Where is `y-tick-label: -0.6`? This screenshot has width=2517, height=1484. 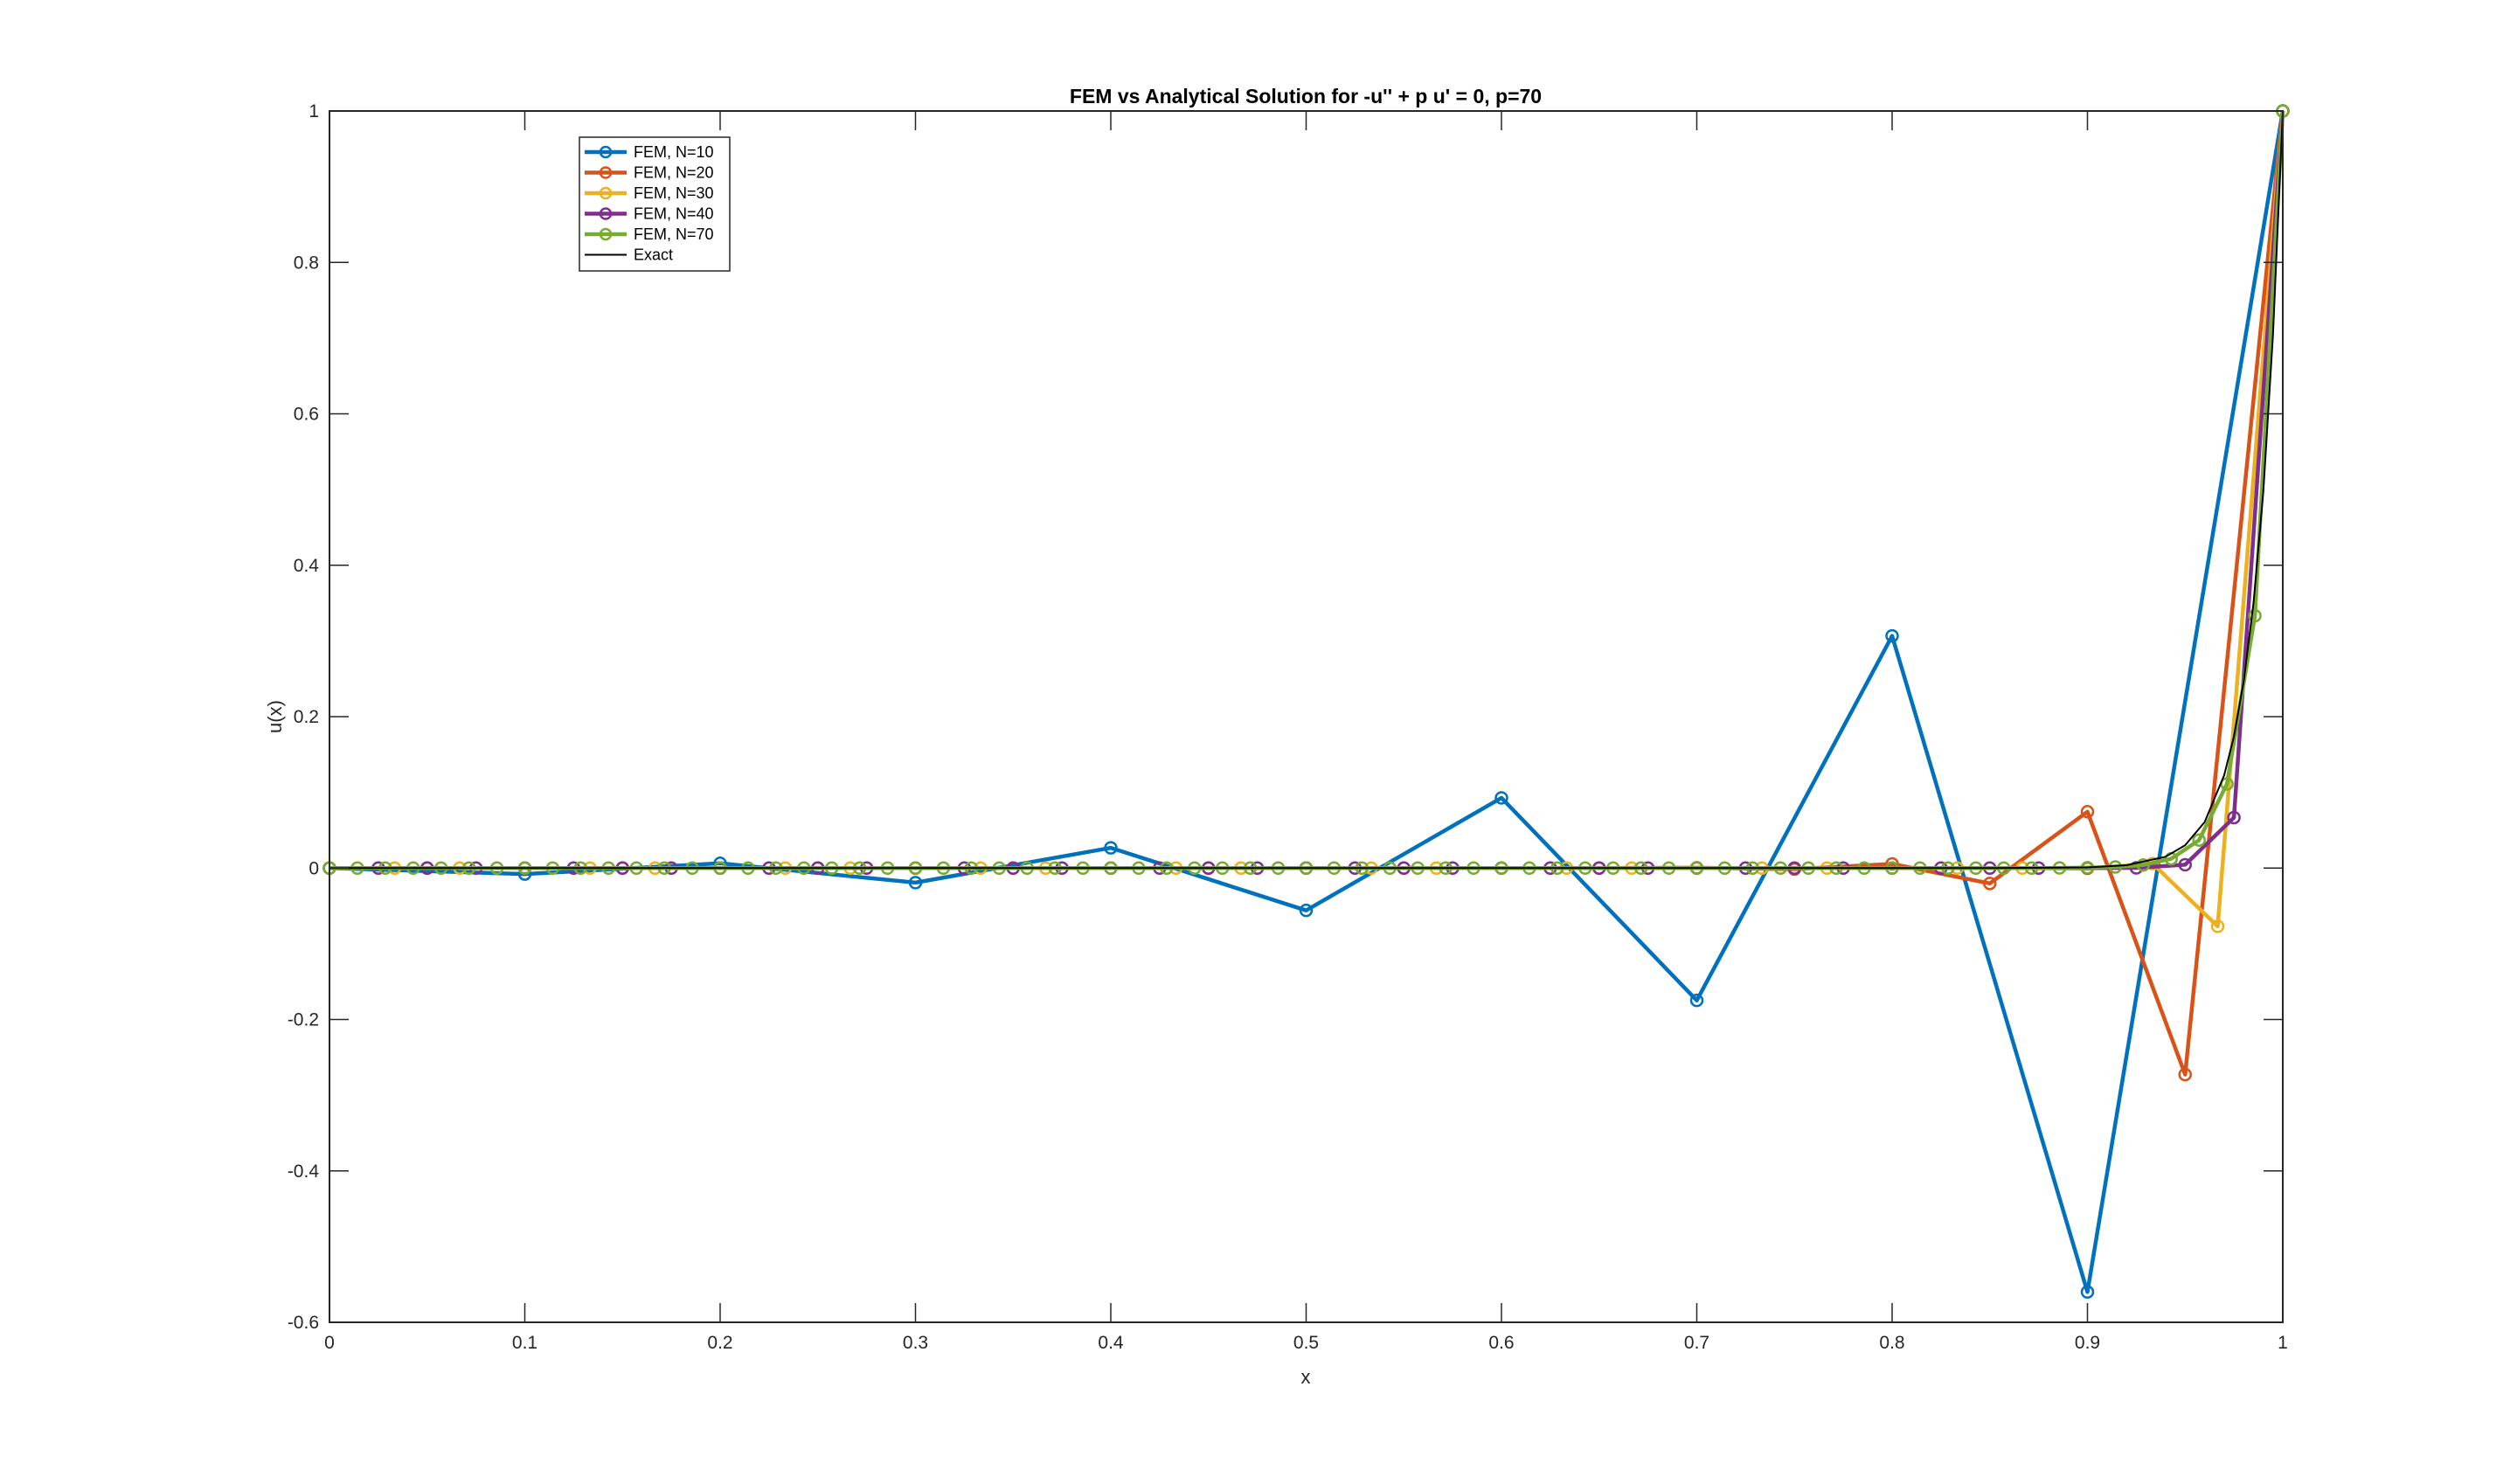
y-tick-label: -0.6 is located at coordinates (303, 1323).